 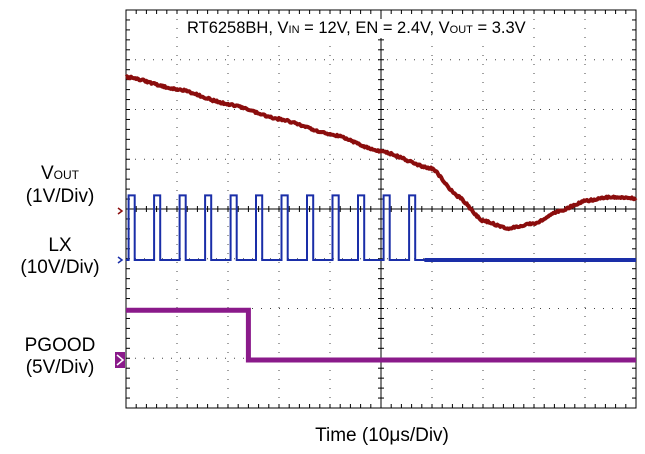 I want to click on pgood-scale: (5V/Div), so click(x=60, y=368).